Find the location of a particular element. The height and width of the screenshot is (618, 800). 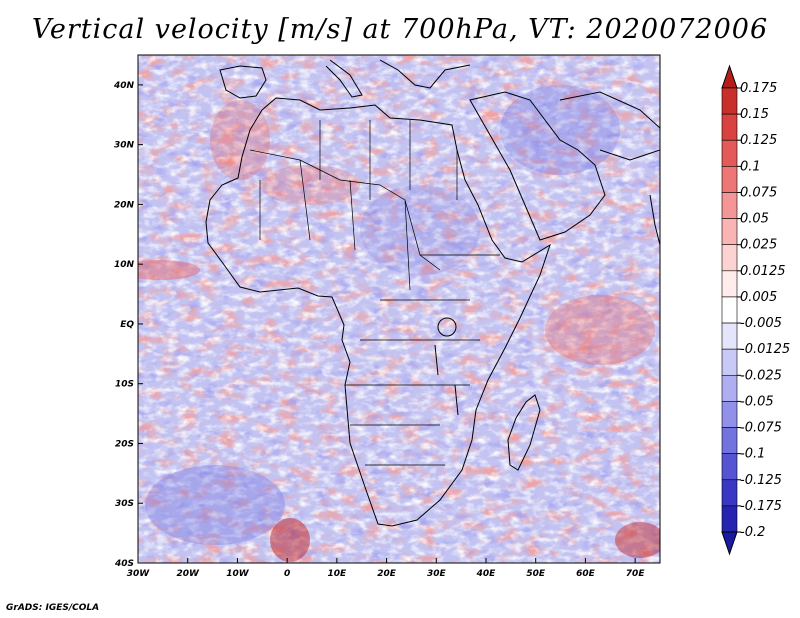

colorbar-label: -0.025 is located at coordinates (761, 375).